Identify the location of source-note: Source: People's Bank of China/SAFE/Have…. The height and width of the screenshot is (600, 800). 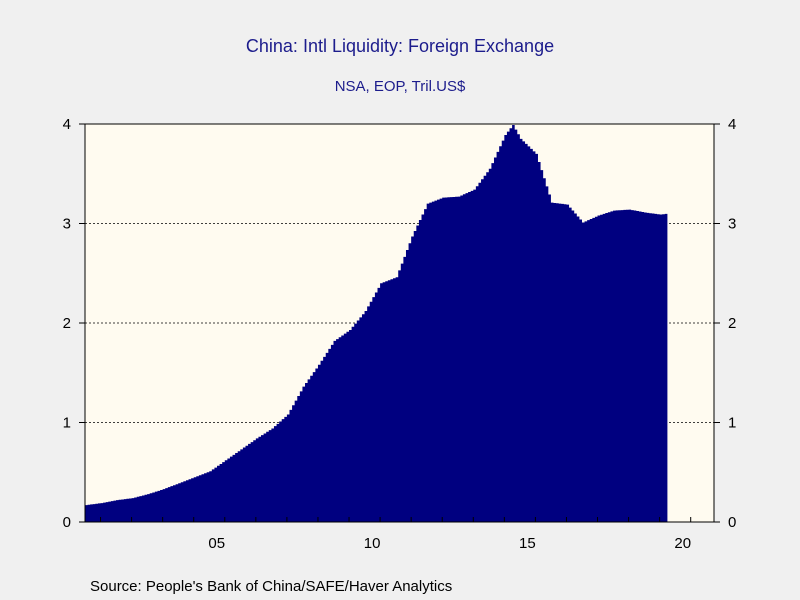
(271, 586).